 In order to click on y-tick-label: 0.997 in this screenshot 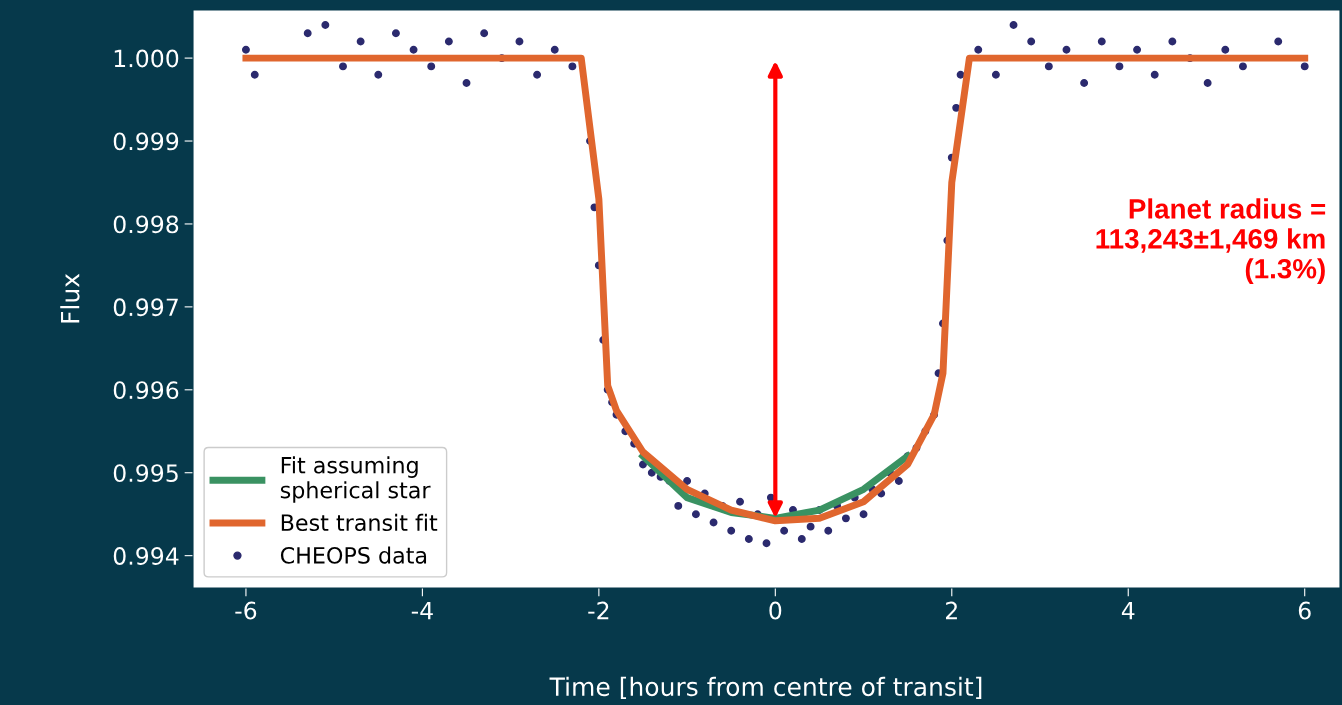, I will do `click(145, 307)`.